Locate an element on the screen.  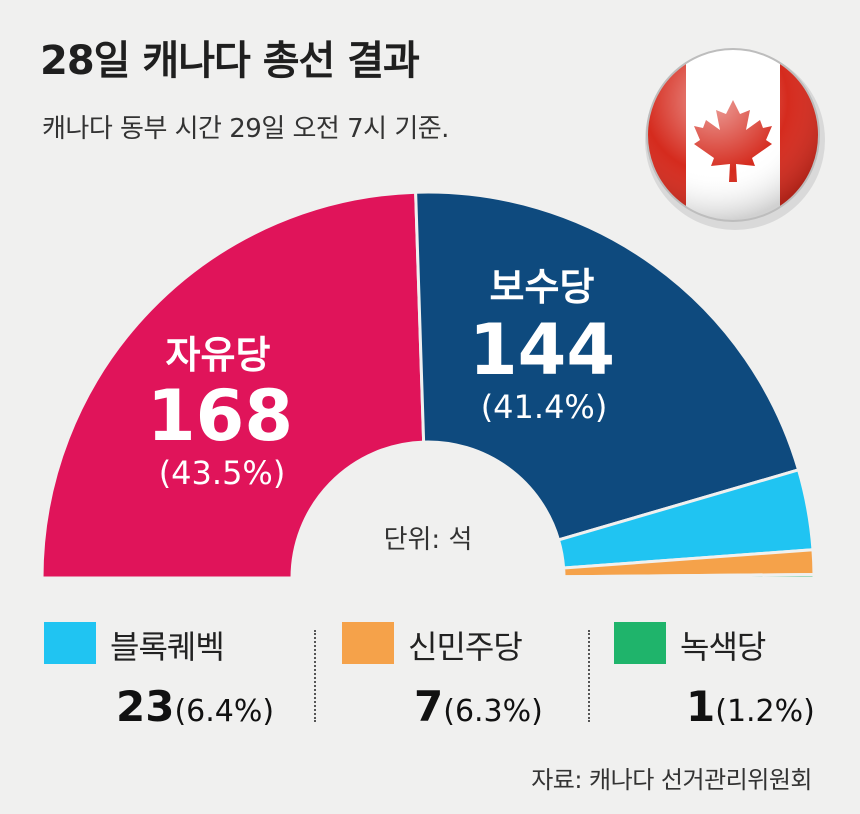
seats-bloc: 23 is located at coordinates (145, 706).